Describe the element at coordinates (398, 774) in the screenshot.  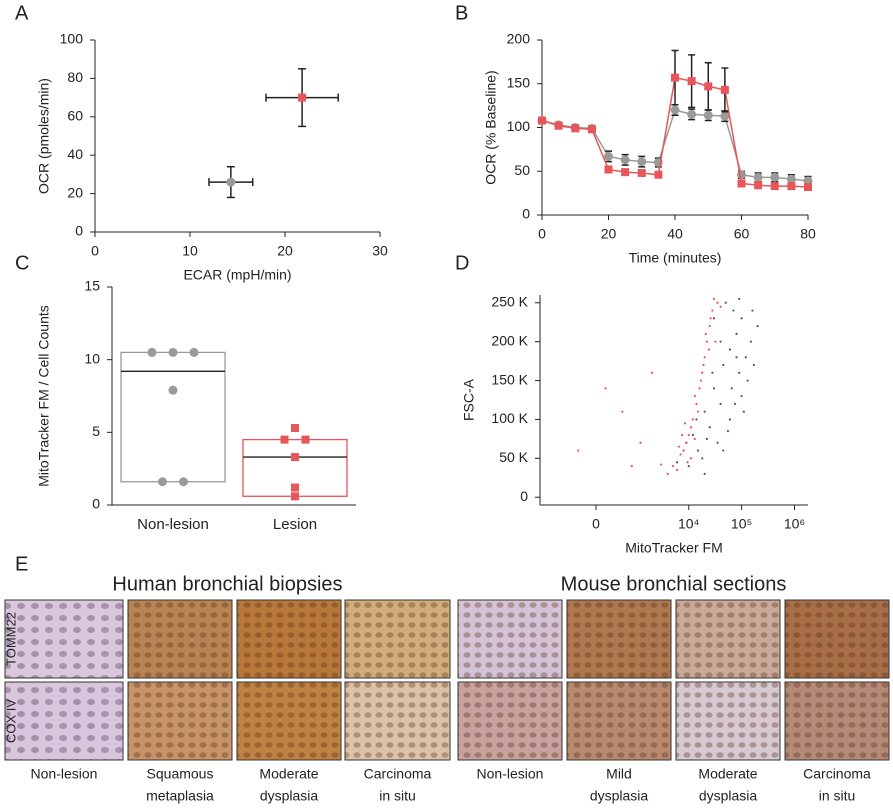
I see `column-label: Carcinoma` at that location.